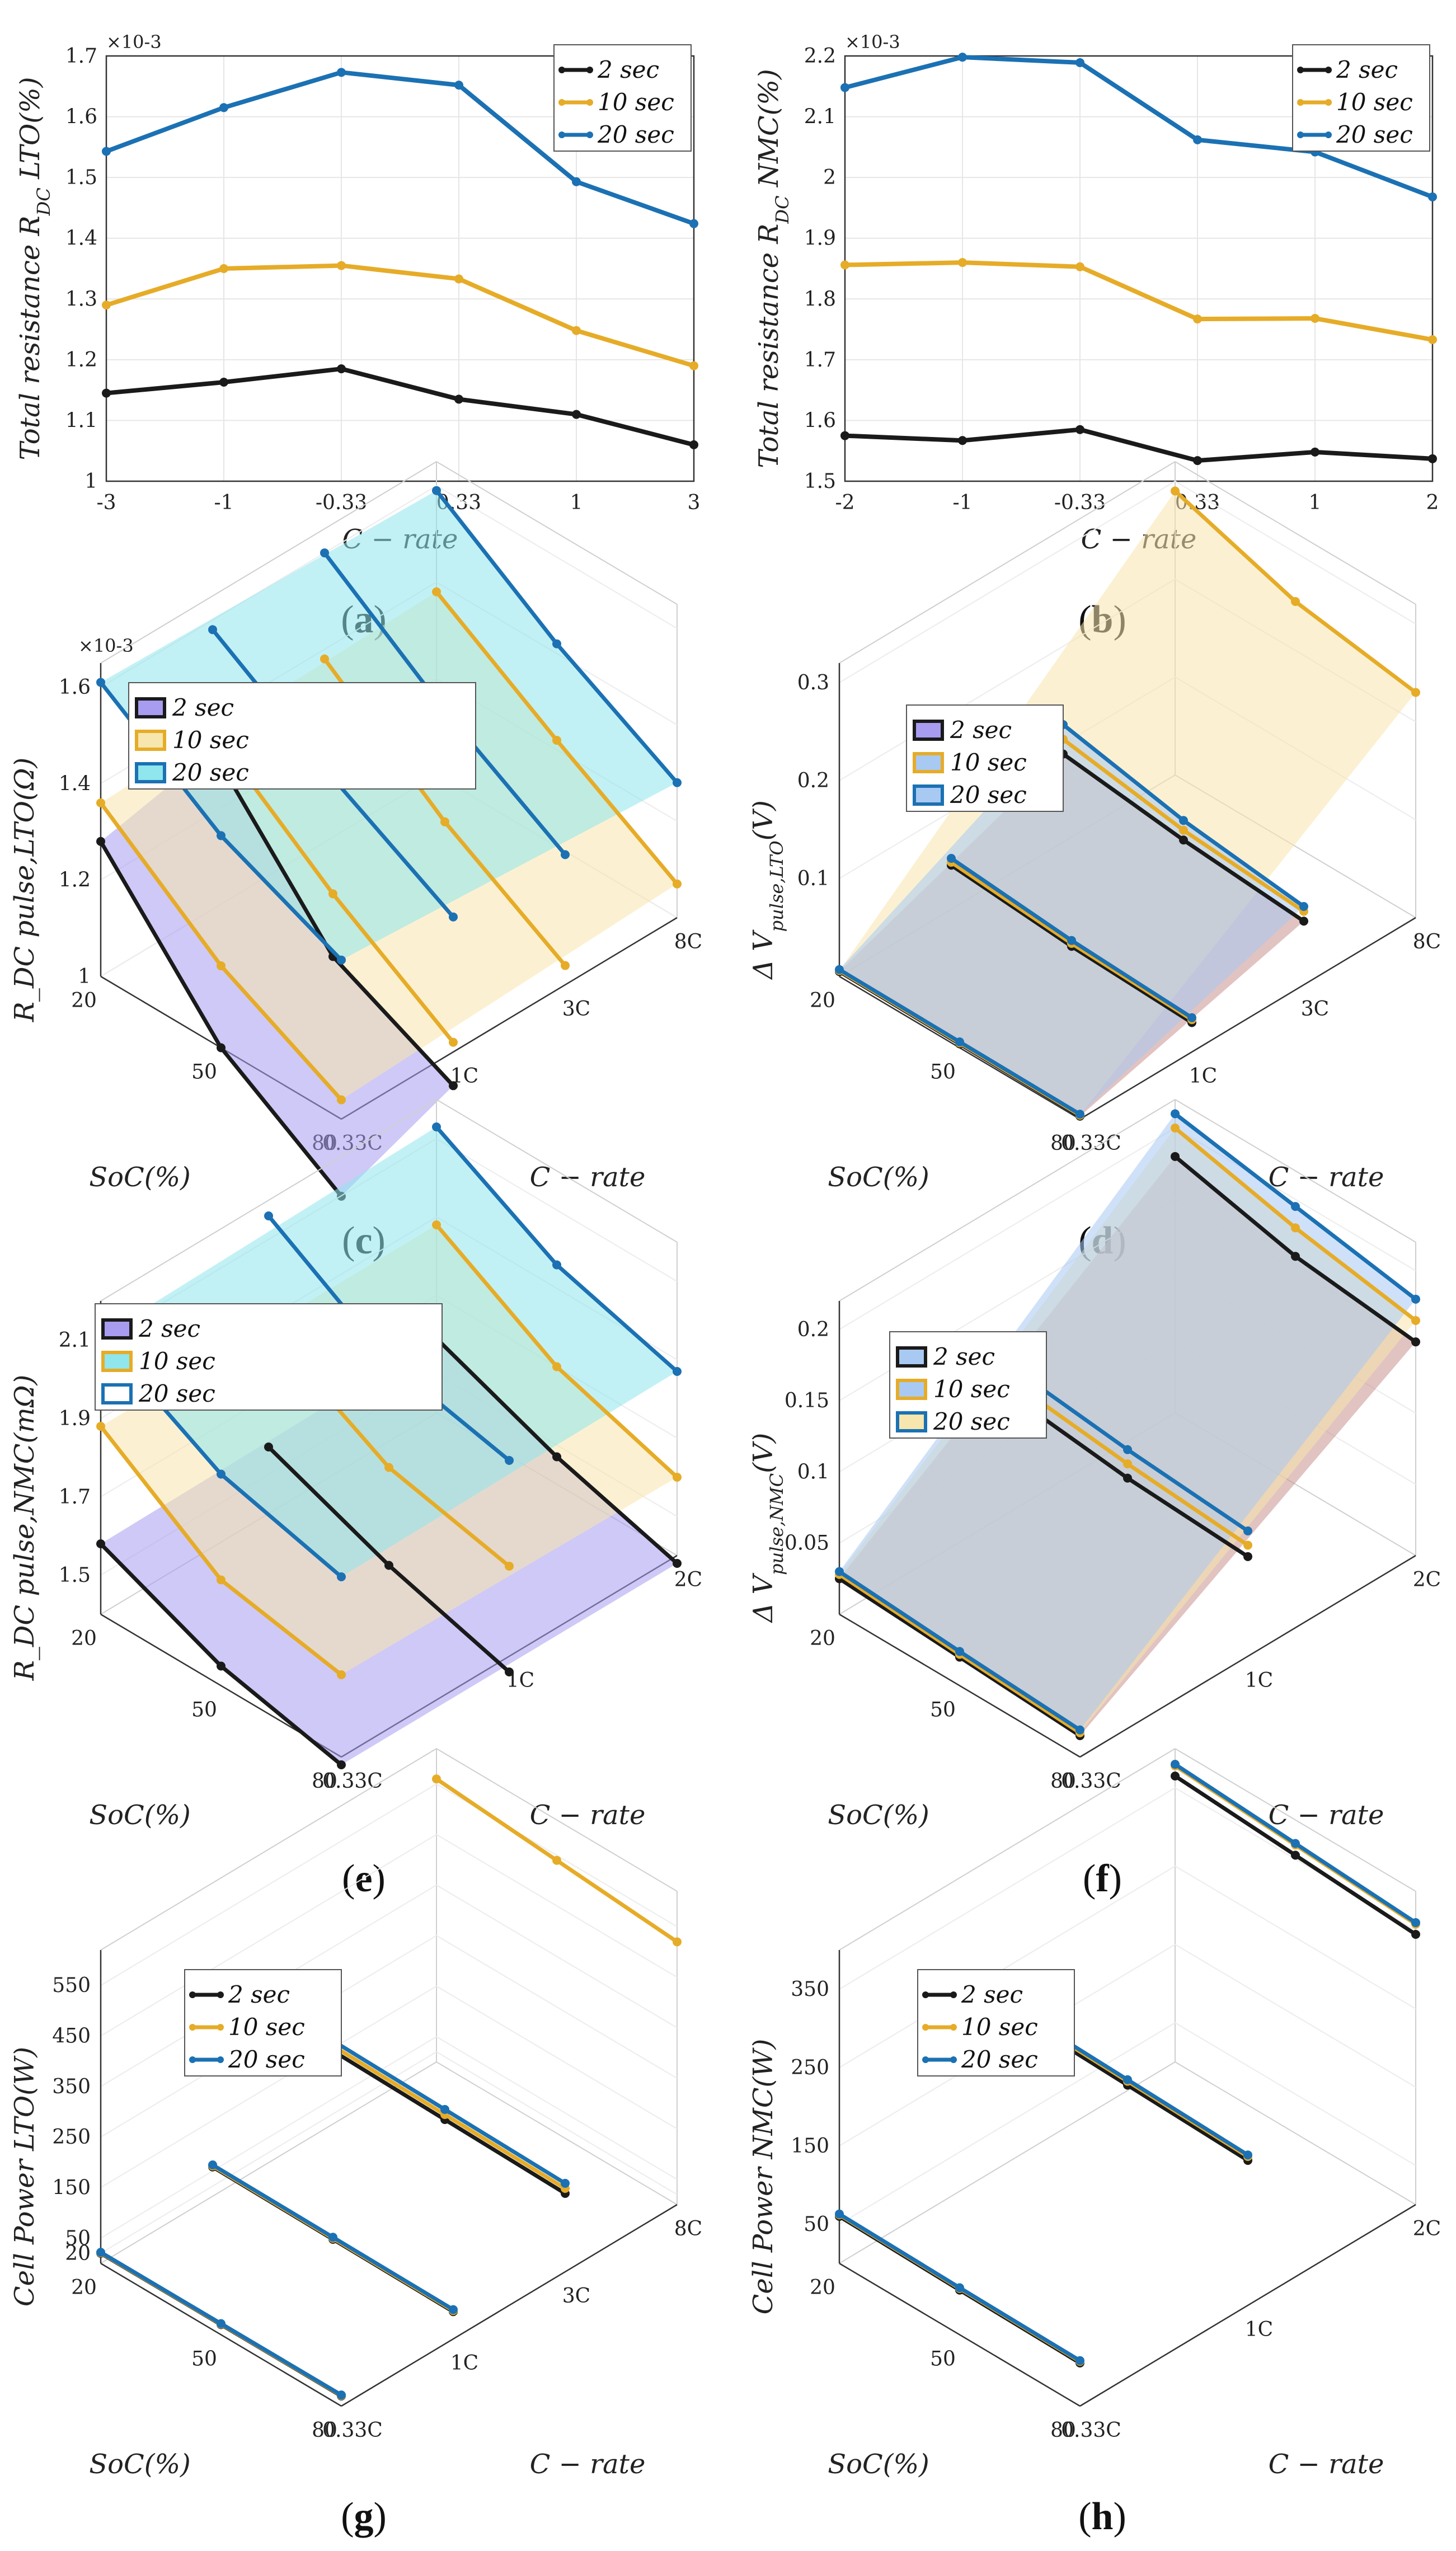 Image resolution: width=1456 pixels, height=2551 pixels. What do you see at coordinates (90, 482) in the screenshot?
I see `y-tick-label: 1` at bounding box center [90, 482].